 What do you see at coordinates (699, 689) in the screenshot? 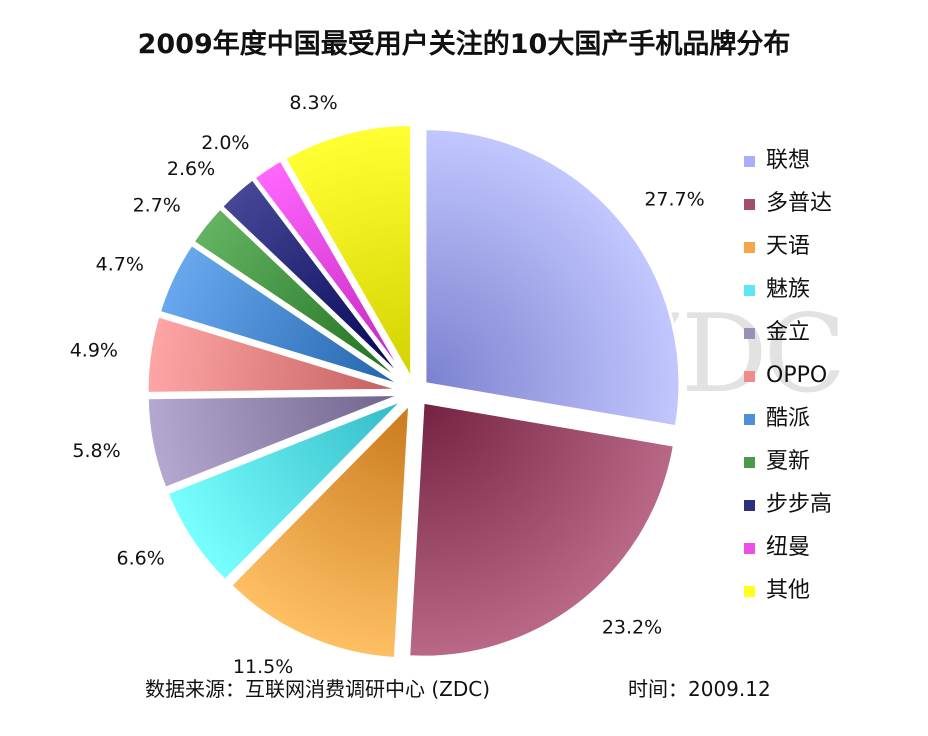
I see `time-note: 时间：2009.12` at bounding box center [699, 689].